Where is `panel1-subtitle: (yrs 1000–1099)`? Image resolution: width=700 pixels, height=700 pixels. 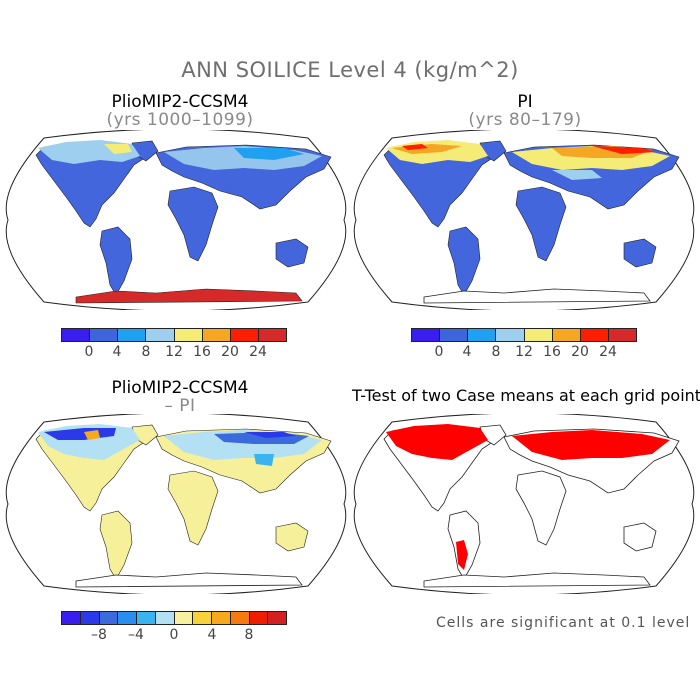
panel1-subtitle: (yrs 1000–1099) is located at coordinates (180, 120).